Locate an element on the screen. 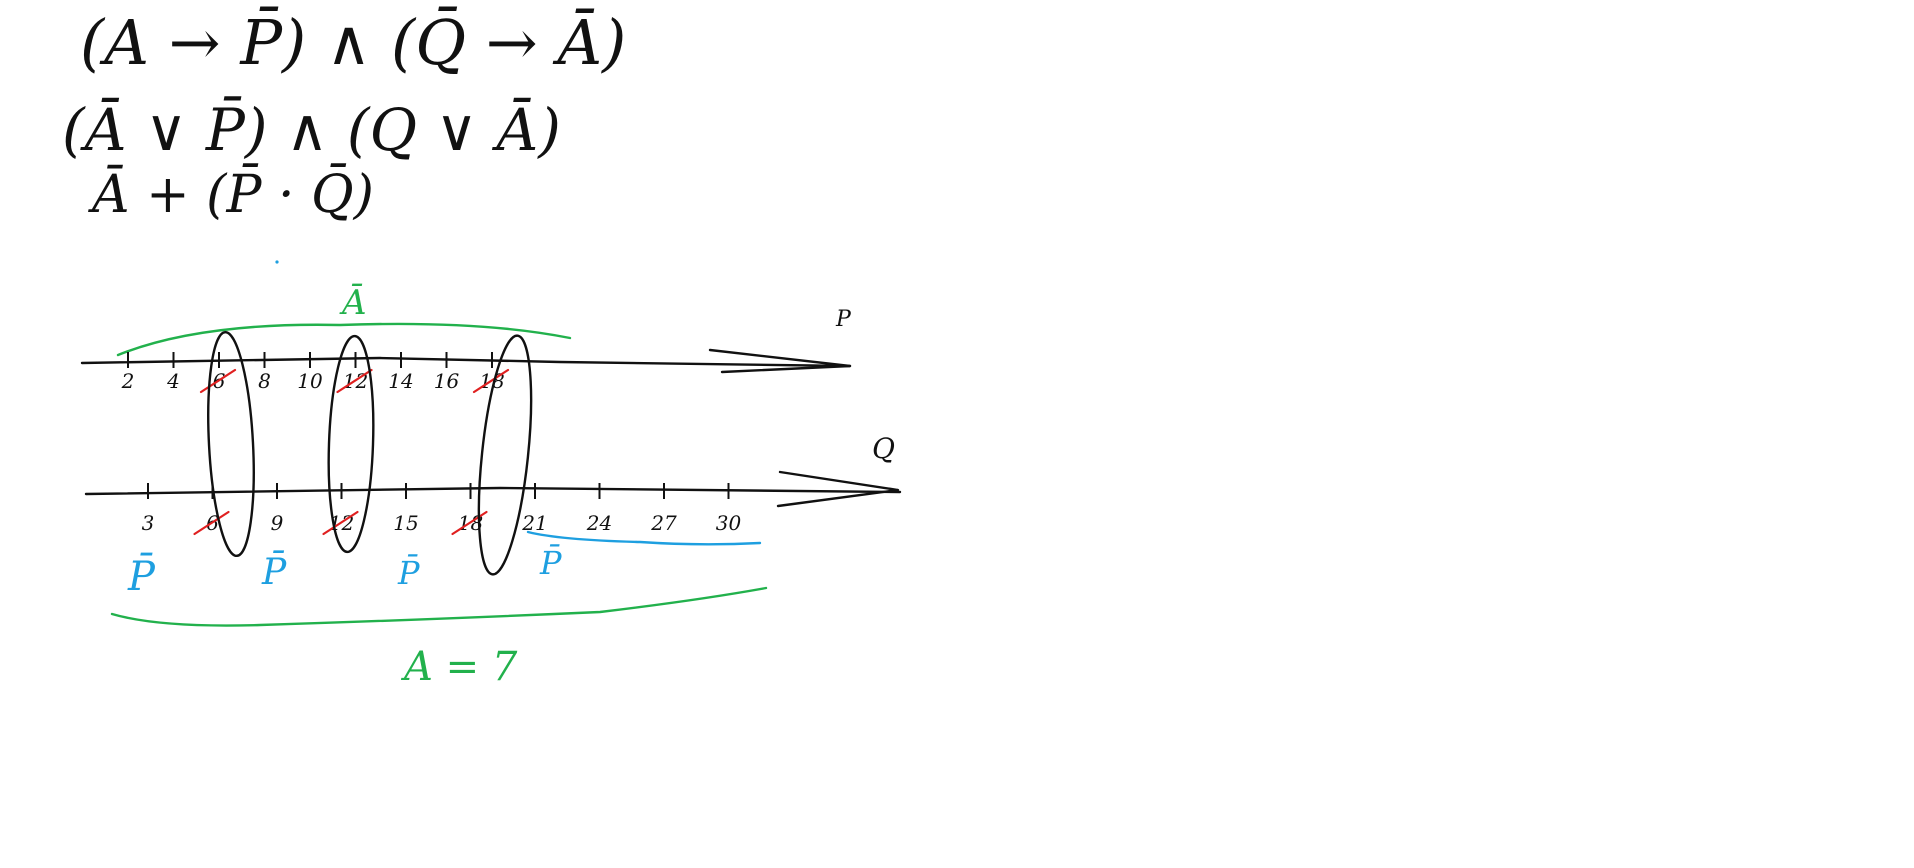 The image size is (1914, 868). a-bar-group: Ā is located at coordinates (344, 320).